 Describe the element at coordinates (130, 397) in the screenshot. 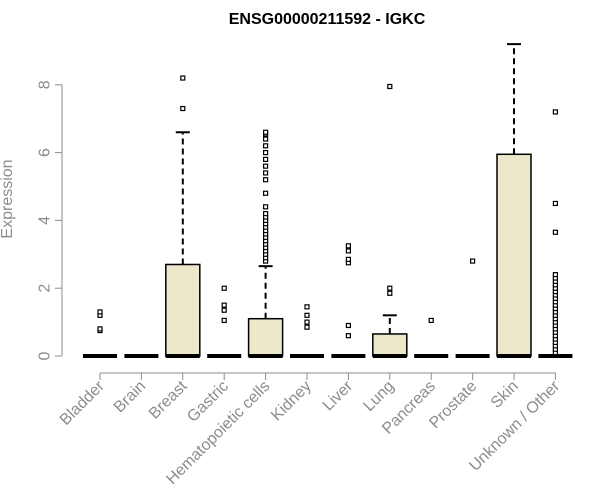

I see `x-tick-label: Brain` at that location.